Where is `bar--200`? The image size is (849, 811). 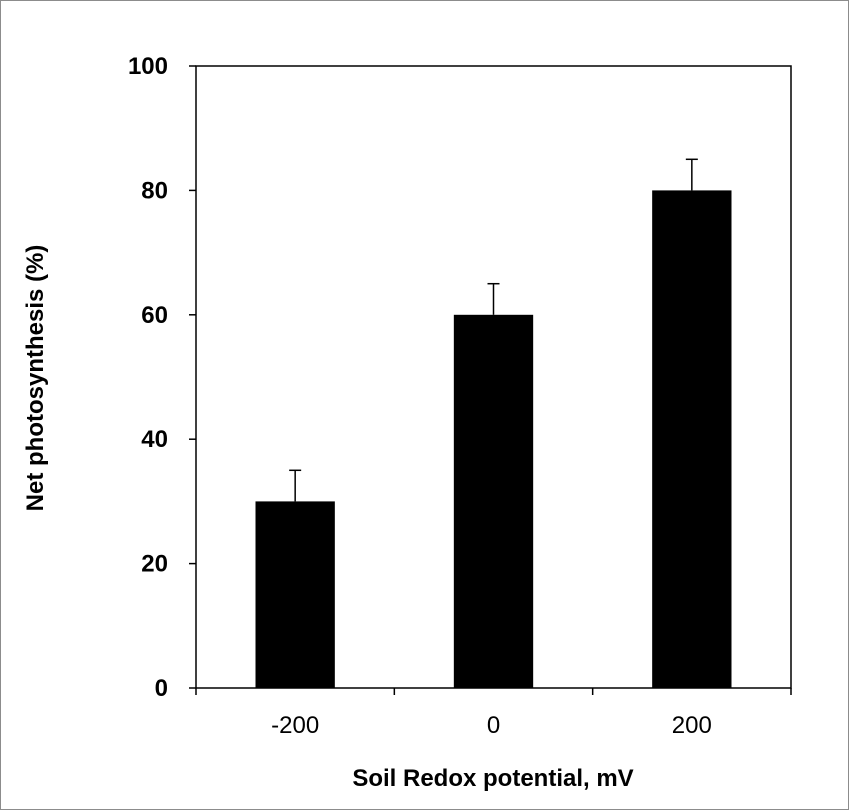
bar--200 is located at coordinates (295, 594).